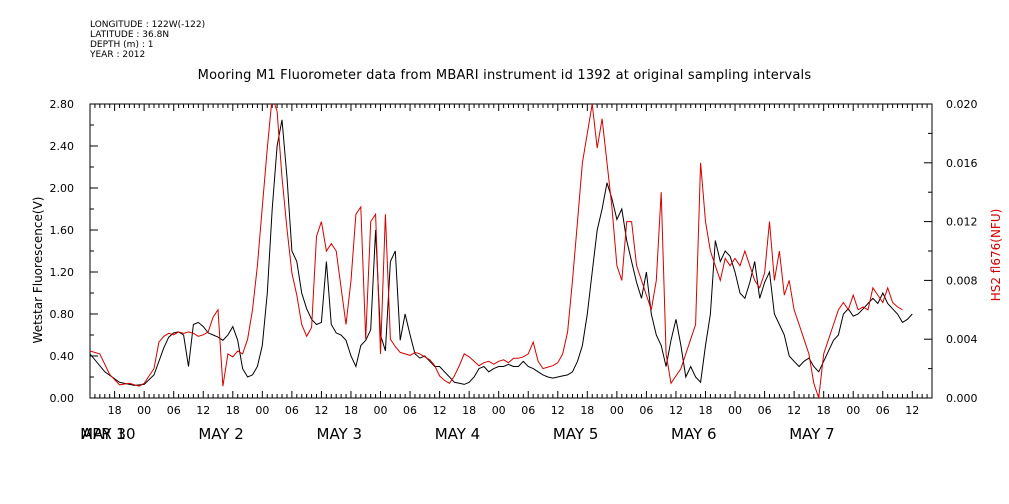  What do you see at coordinates (340, 434) in the screenshot?
I see `x-date-label: MAY 3` at bounding box center [340, 434].